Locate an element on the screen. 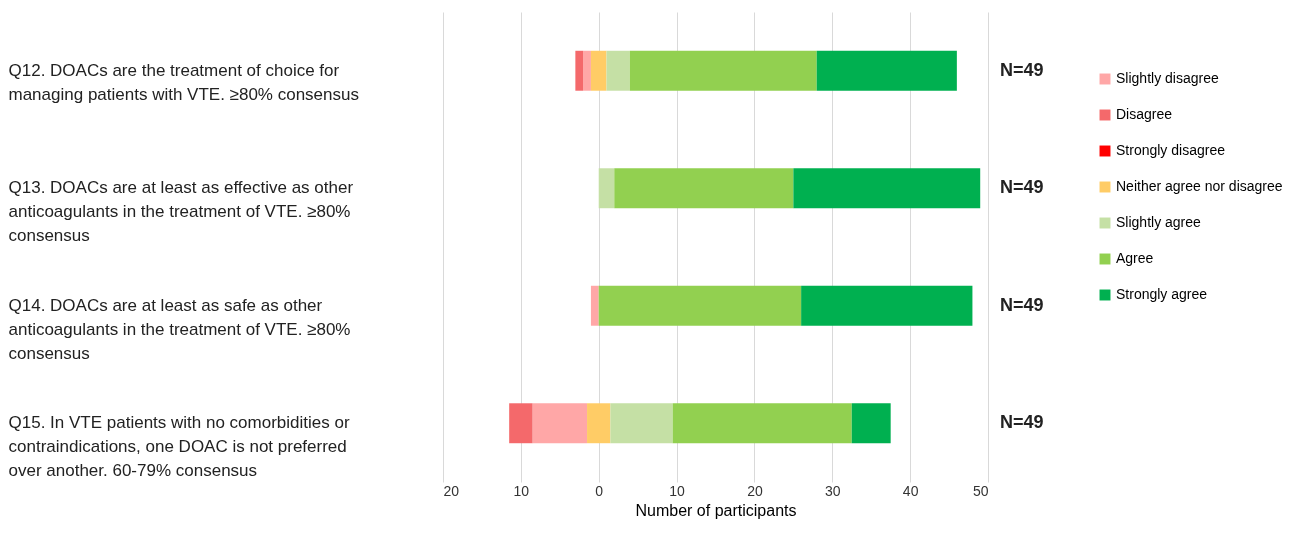 This screenshot has height=555, width=1303. y-tick-label: Q15. In VTE patients with no comorbidities or contraindications, one DOAC is not preferred over another. 60-79% consensus is located at coordinates (179, 447).